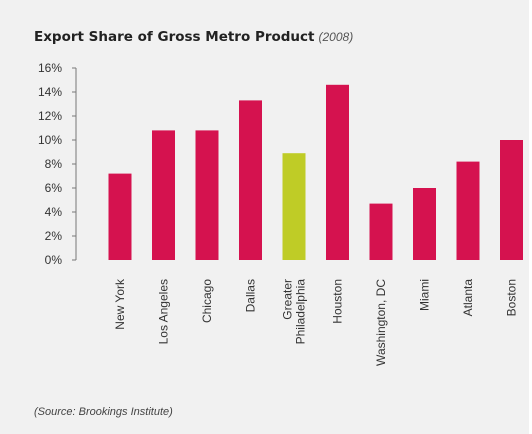 The height and width of the screenshot is (434, 532). What do you see at coordinates (468, 298) in the screenshot?
I see `x-tick-label: Atlanta` at bounding box center [468, 298].